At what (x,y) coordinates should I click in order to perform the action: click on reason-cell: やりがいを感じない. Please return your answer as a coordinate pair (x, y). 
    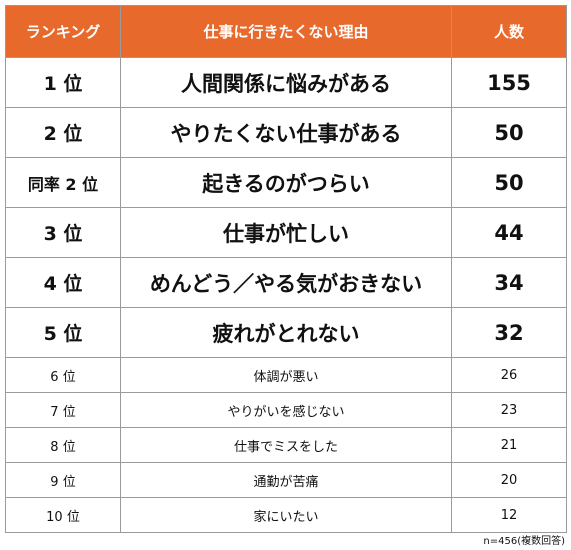
    Looking at the image, I should click on (286, 410).